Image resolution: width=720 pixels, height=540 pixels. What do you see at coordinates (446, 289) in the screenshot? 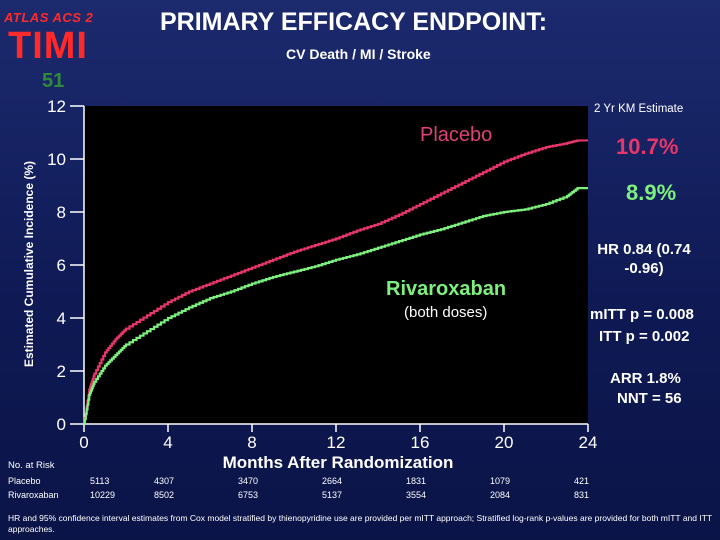
I see `rivaroxaban-label: Rivaroxaban` at bounding box center [446, 289].